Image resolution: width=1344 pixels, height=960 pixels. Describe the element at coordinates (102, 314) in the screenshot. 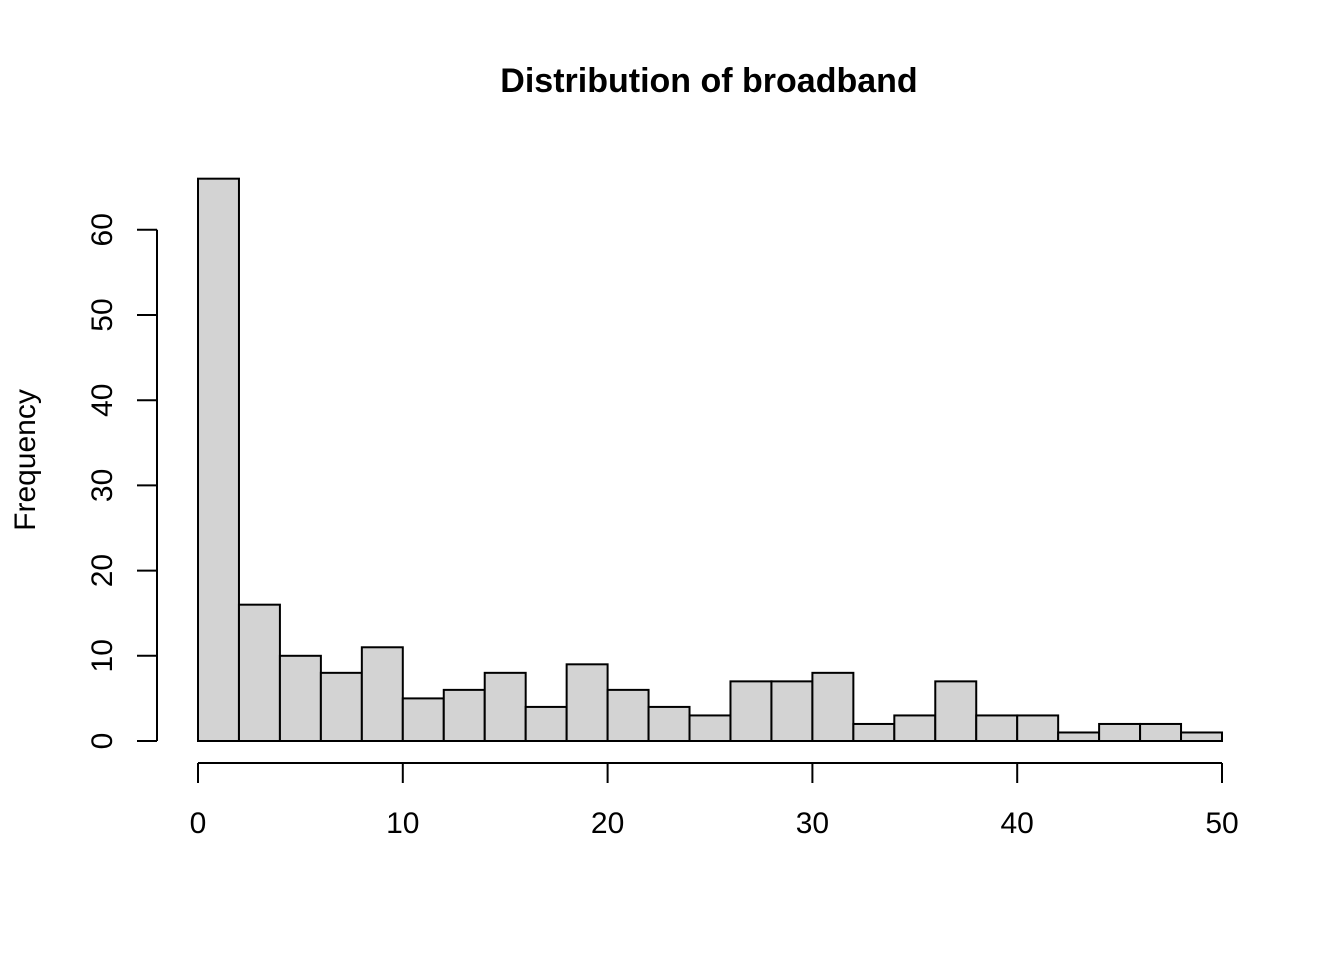

I see `y-tick-label: 50` at that location.